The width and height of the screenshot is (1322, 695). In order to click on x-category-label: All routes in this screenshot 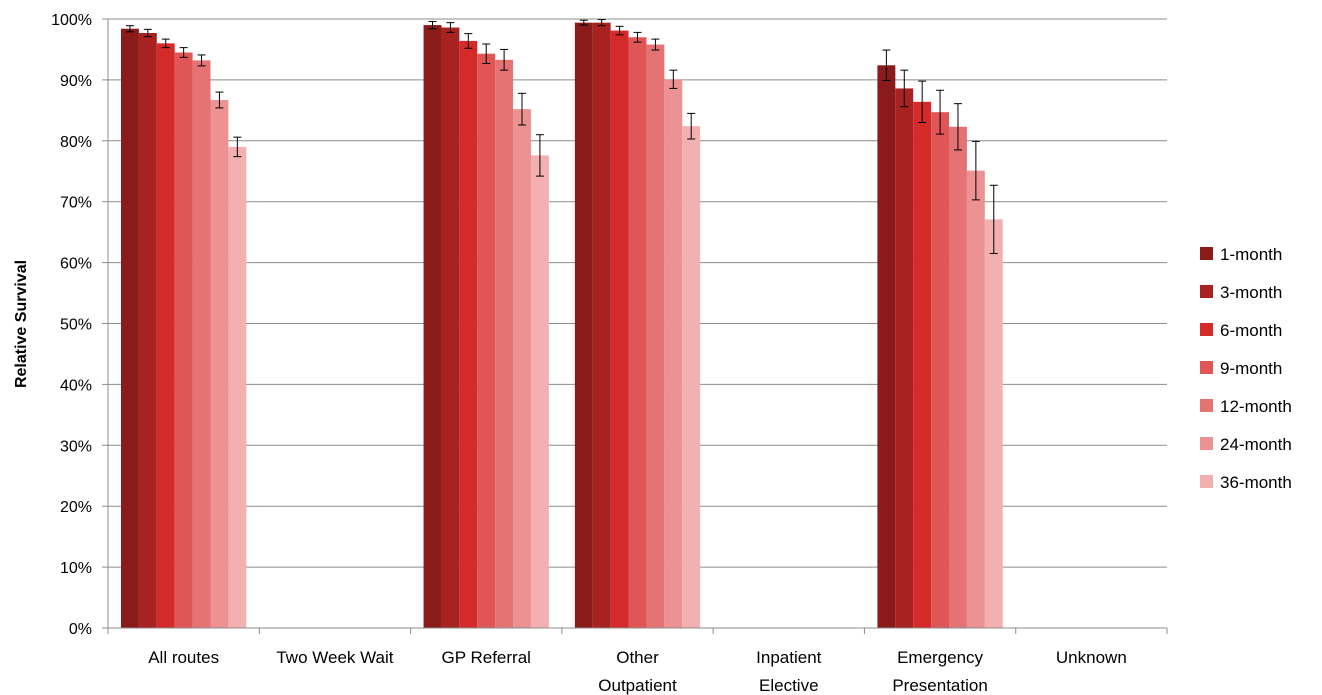, I will do `click(183, 657)`.